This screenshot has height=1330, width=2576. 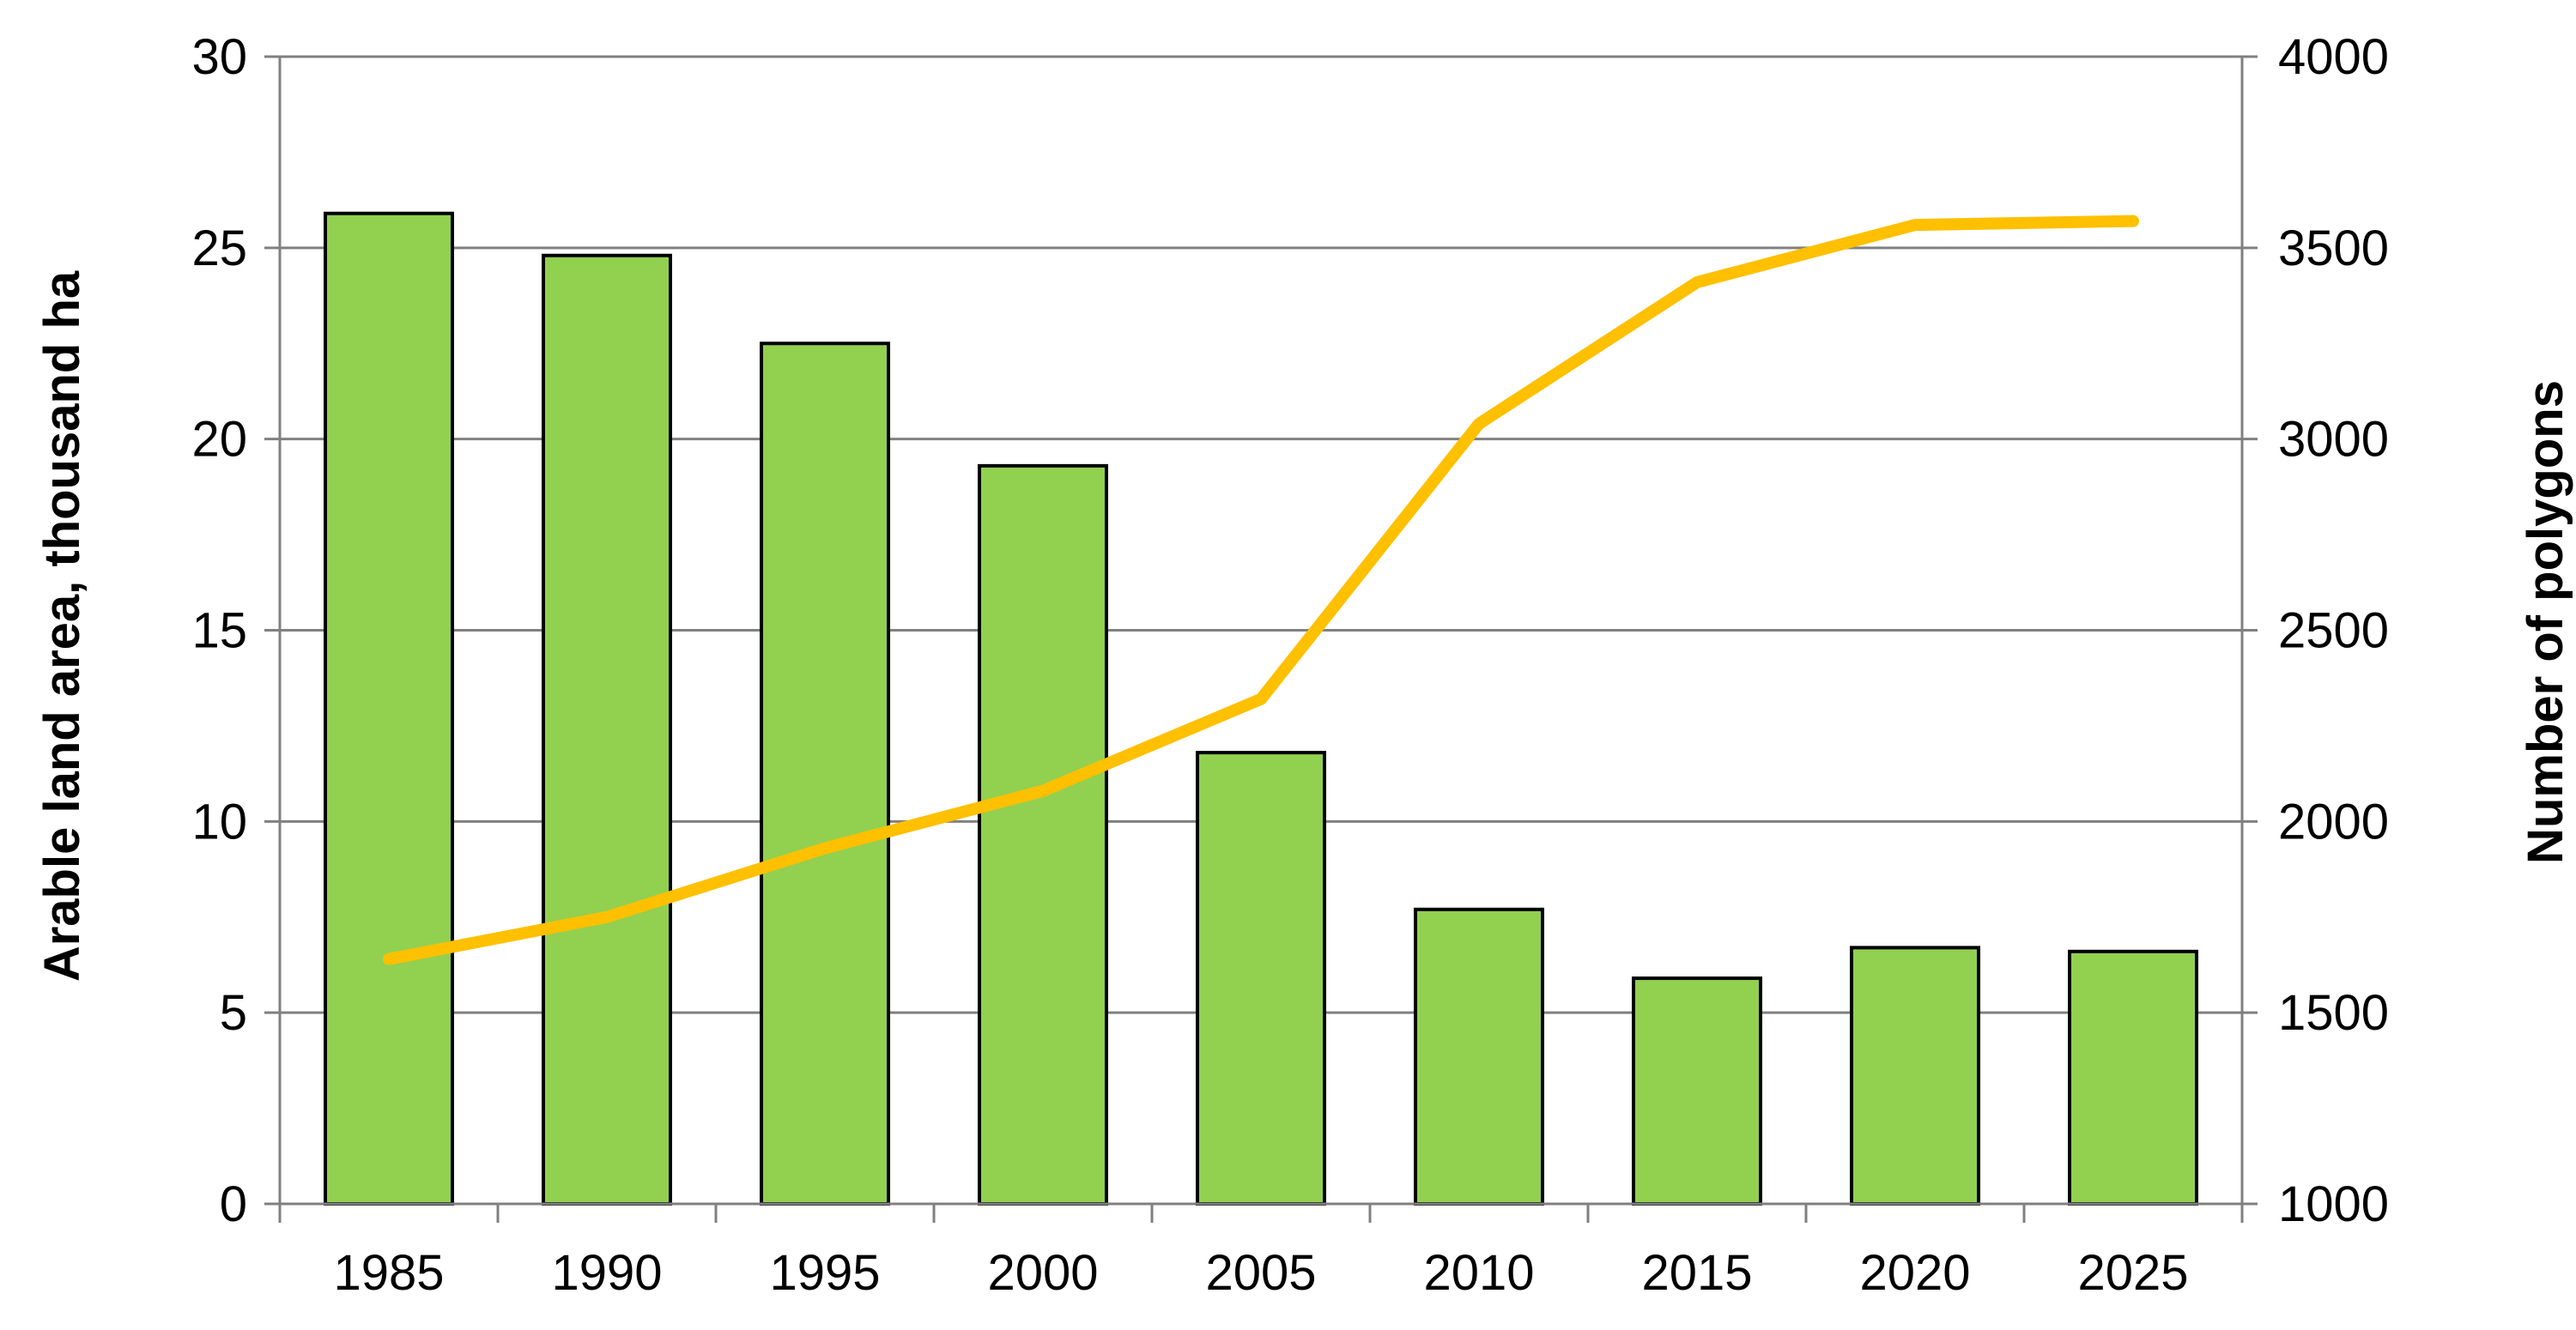 What do you see at coordinates (1261, 978) in the screenshot?
I see `bar-2005` at bounding box center [1261, 978].